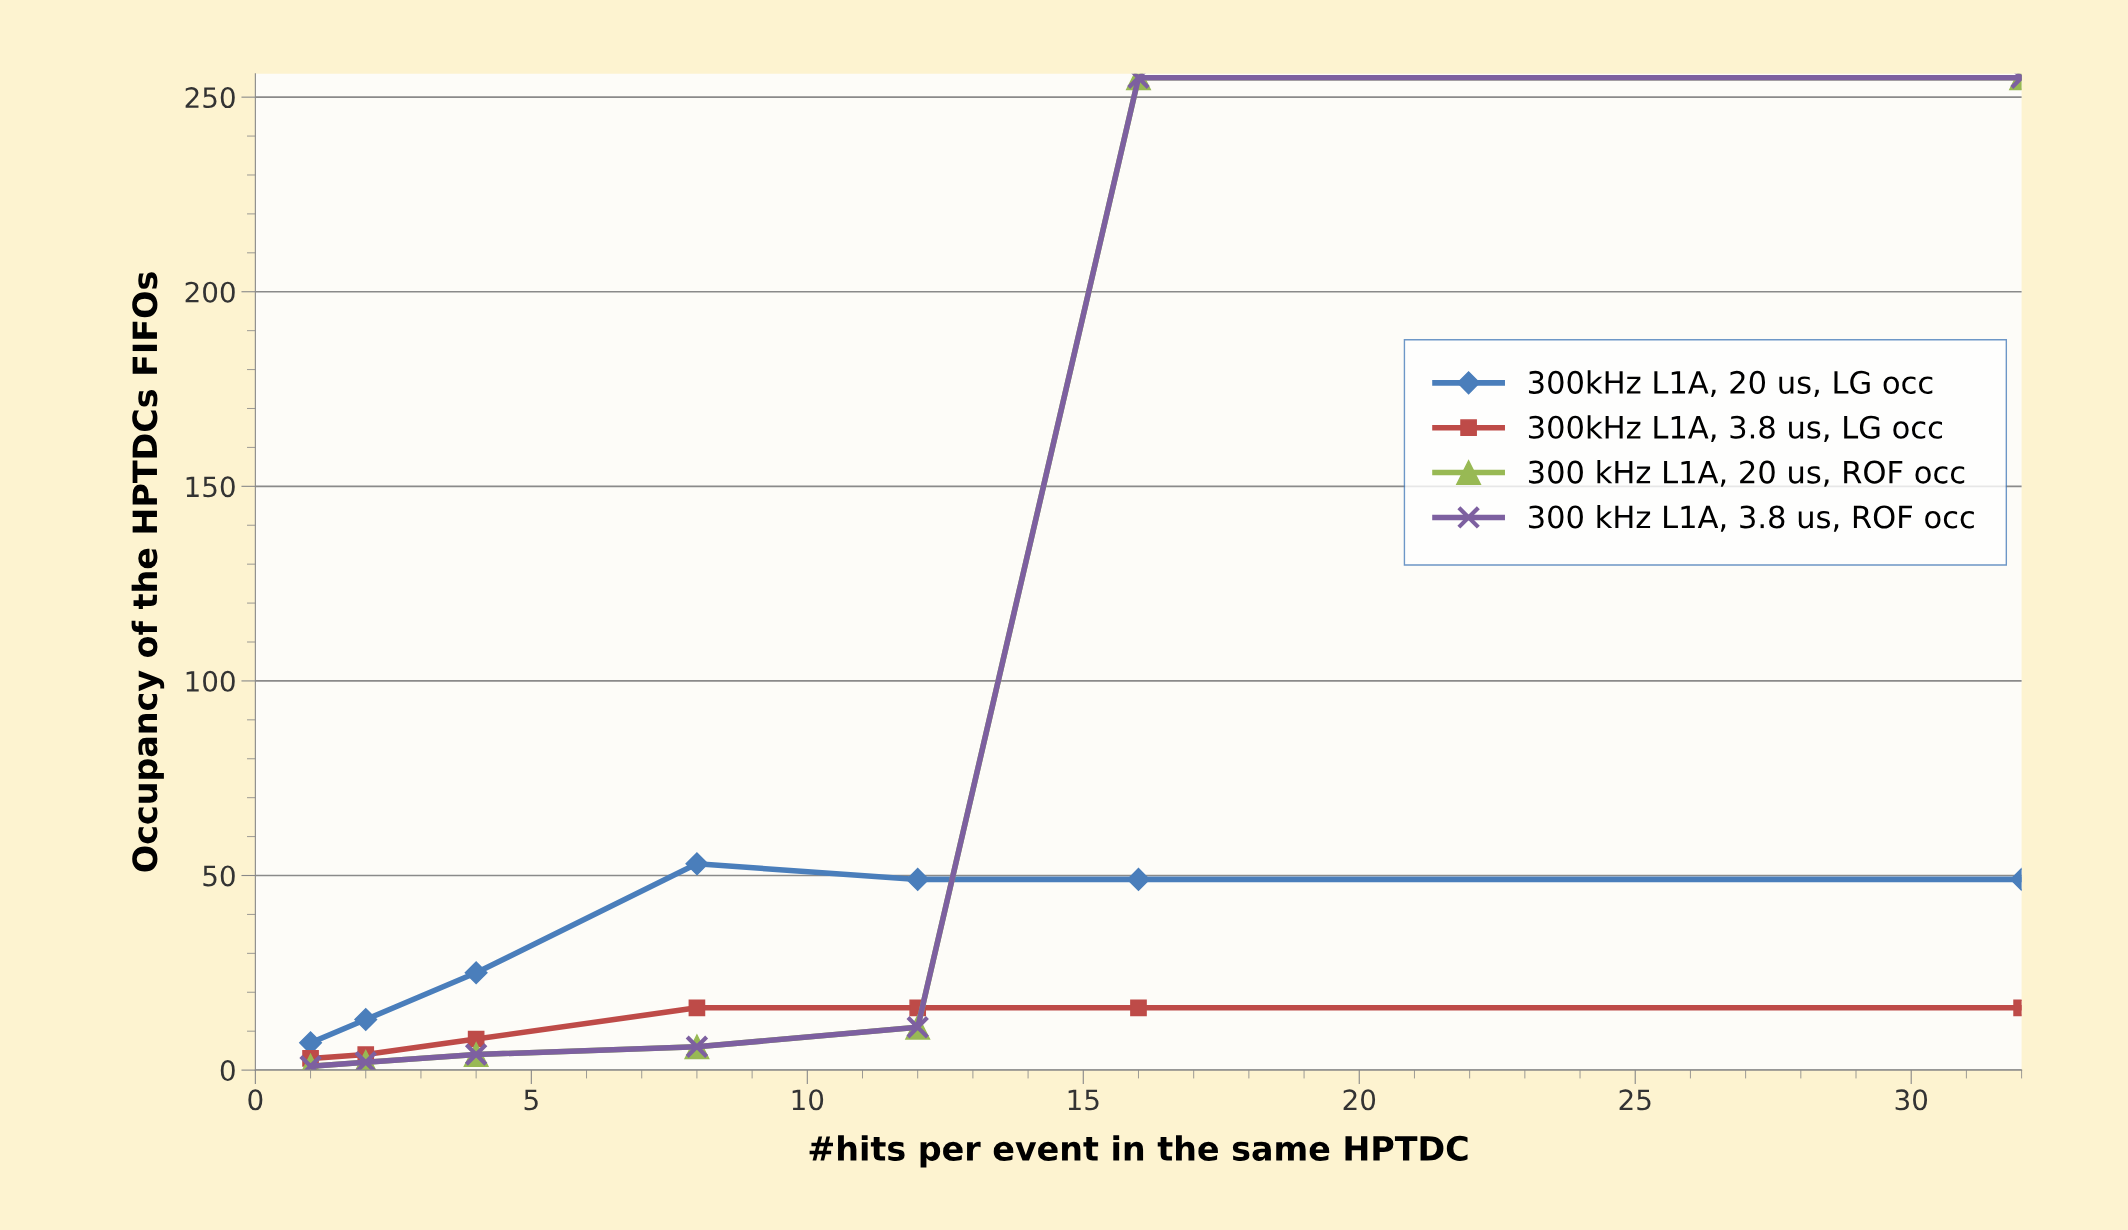 The height and width of the screenshot is (1230, 2128). Describe the element at coordinates (227, 1071) in the screenshot. I see `y-tick-label: 0` at that location.